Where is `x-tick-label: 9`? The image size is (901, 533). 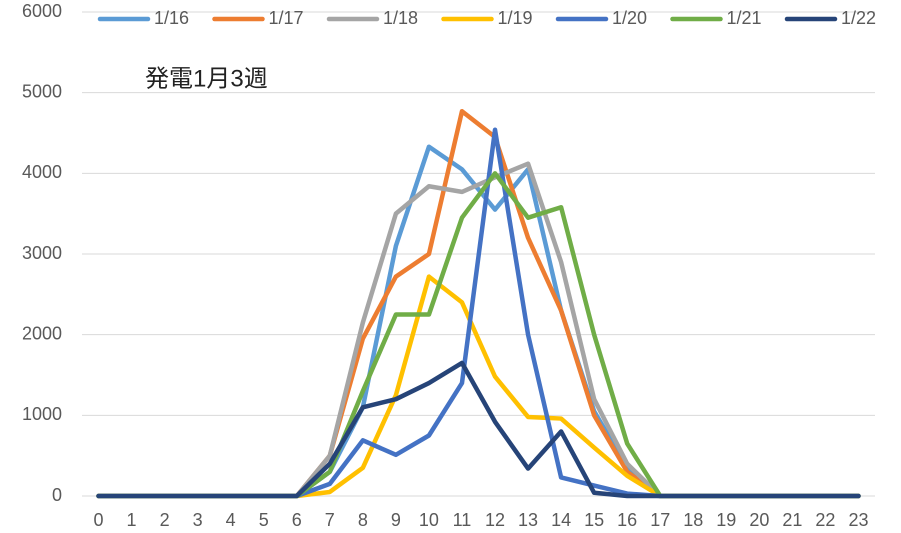
x-tick-label: 9 is located at coordinates (396, 520).